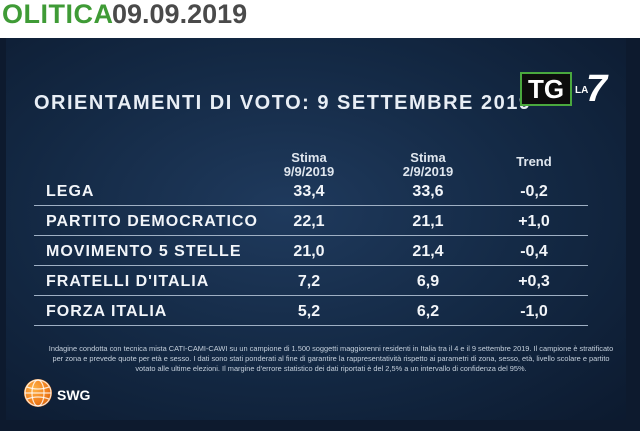 This screenshot has height=431, width=640. I want to click on value-stima-9-9: 33,4, so click(309, 191).